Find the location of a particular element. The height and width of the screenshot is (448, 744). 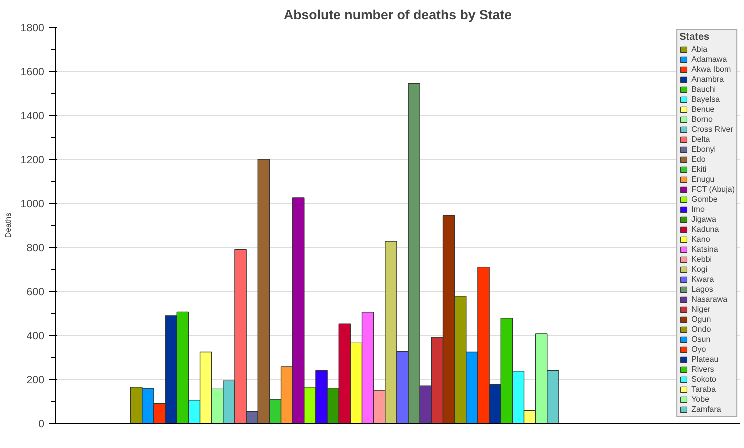

y-tick-label: 1400 is located at coordinates (32, 116).